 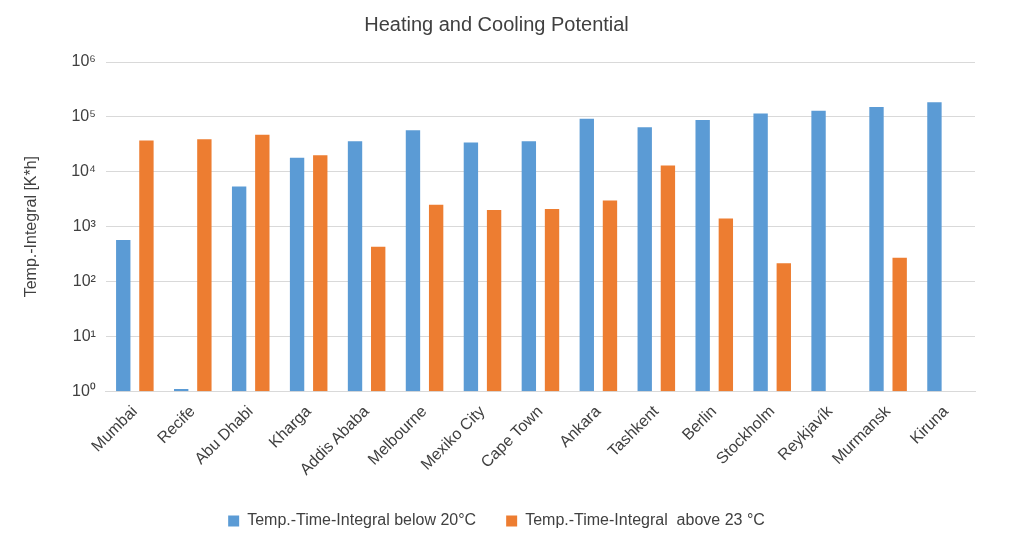 I want to click on legend-label: Temp.-Time-Integral below 20°C, so click(x=362, y=520).